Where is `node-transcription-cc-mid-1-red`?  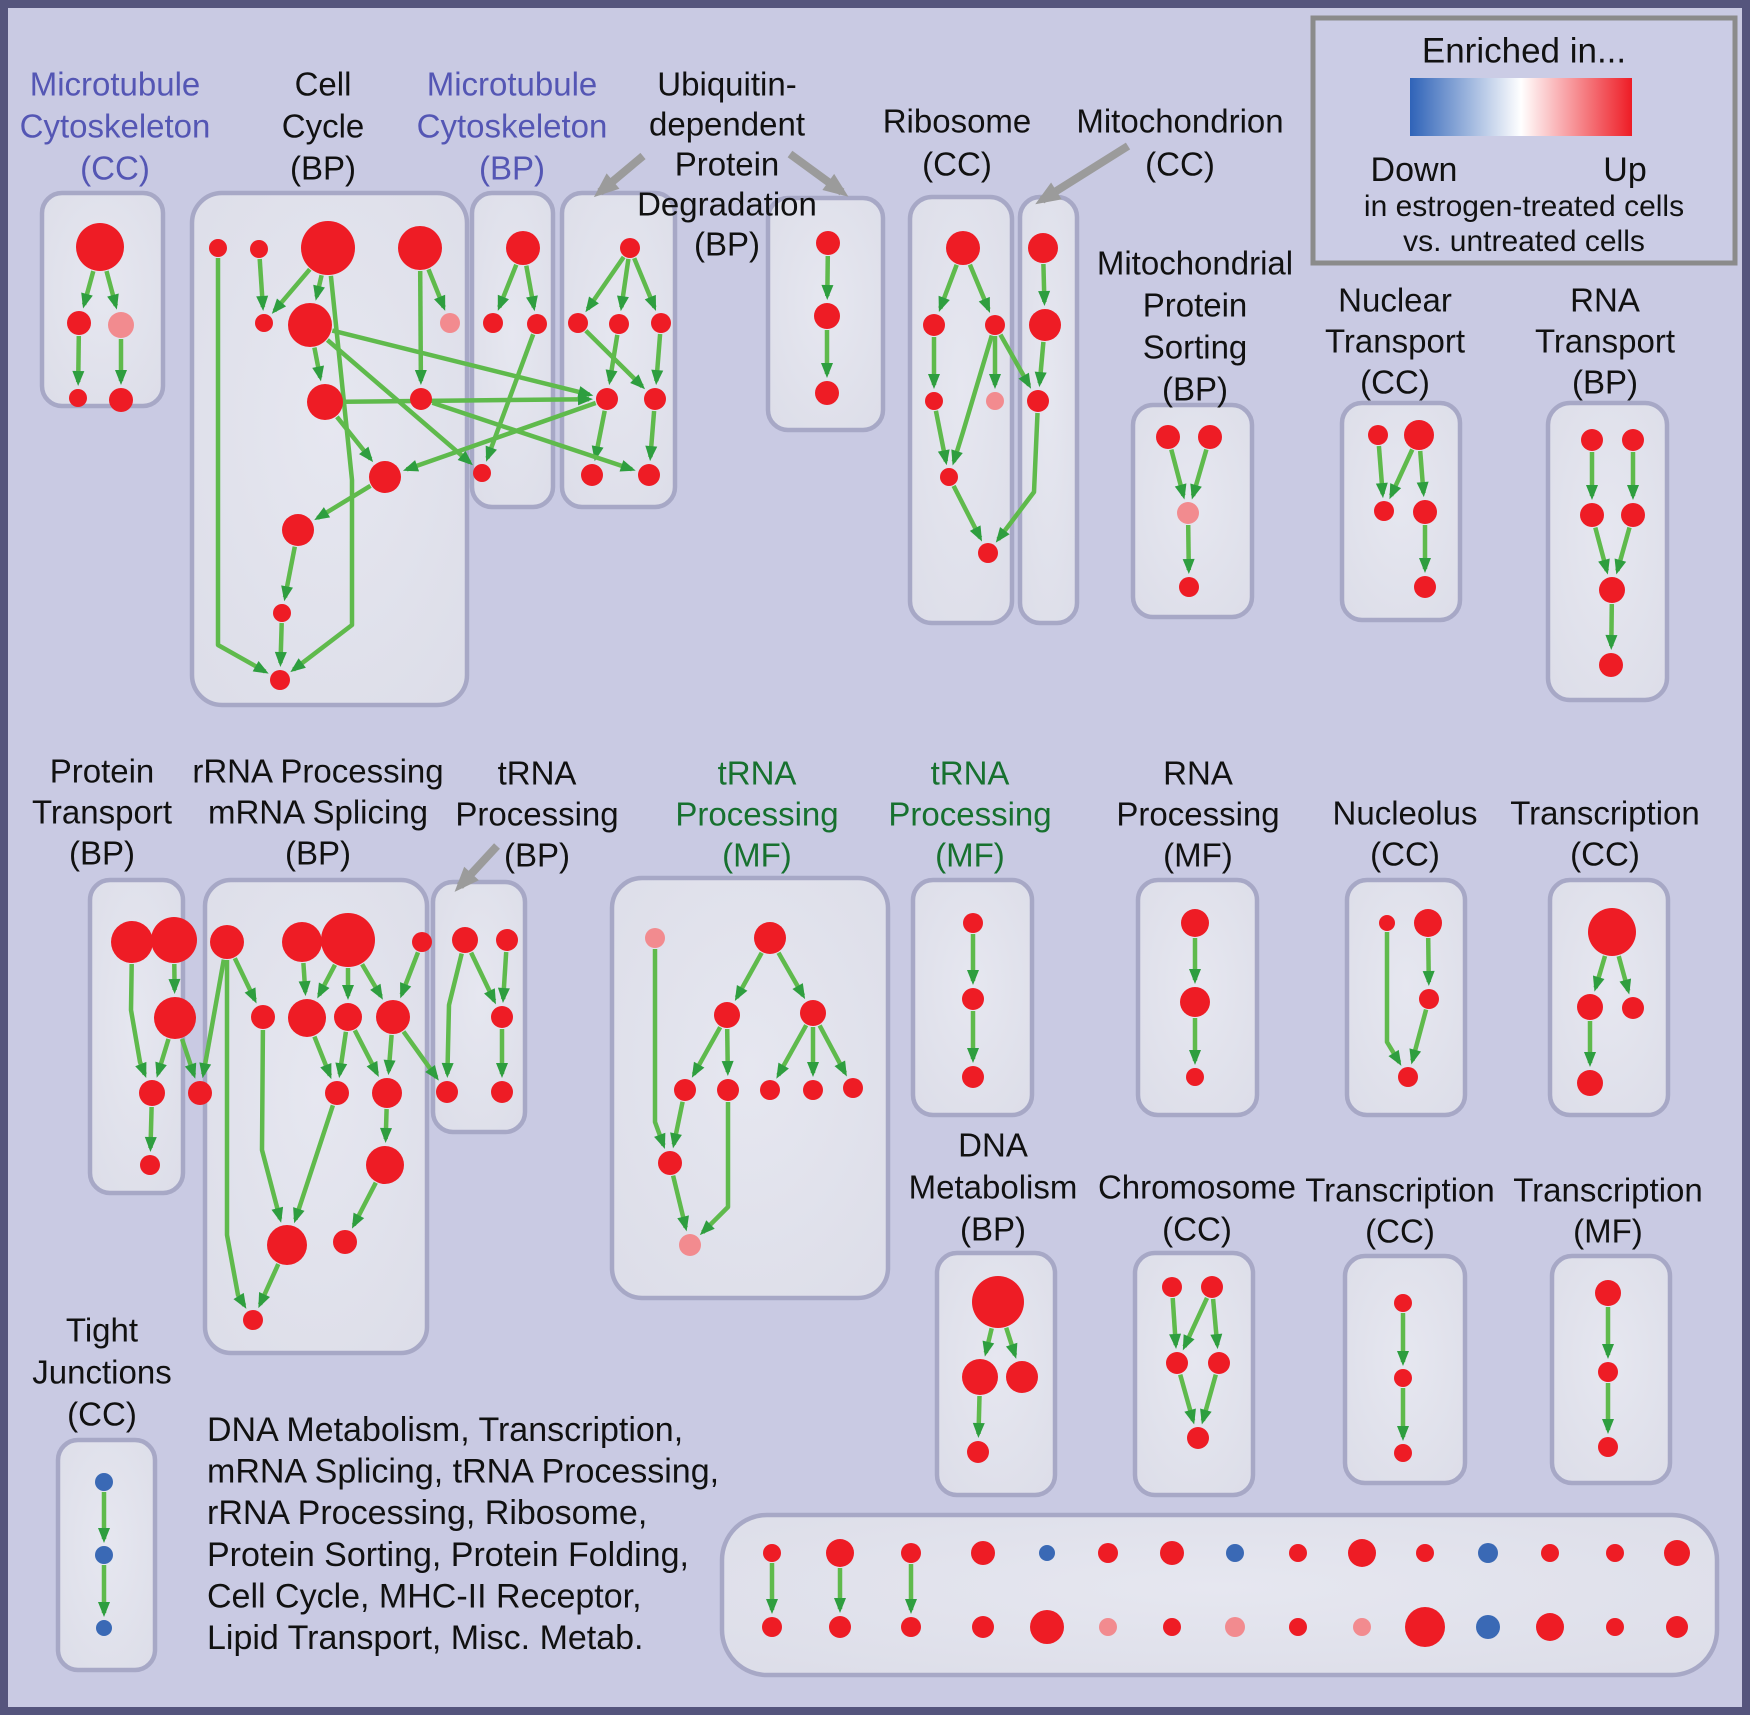
node-transcription-cc-mid-1-red is located at coordinates (1590, 1007).